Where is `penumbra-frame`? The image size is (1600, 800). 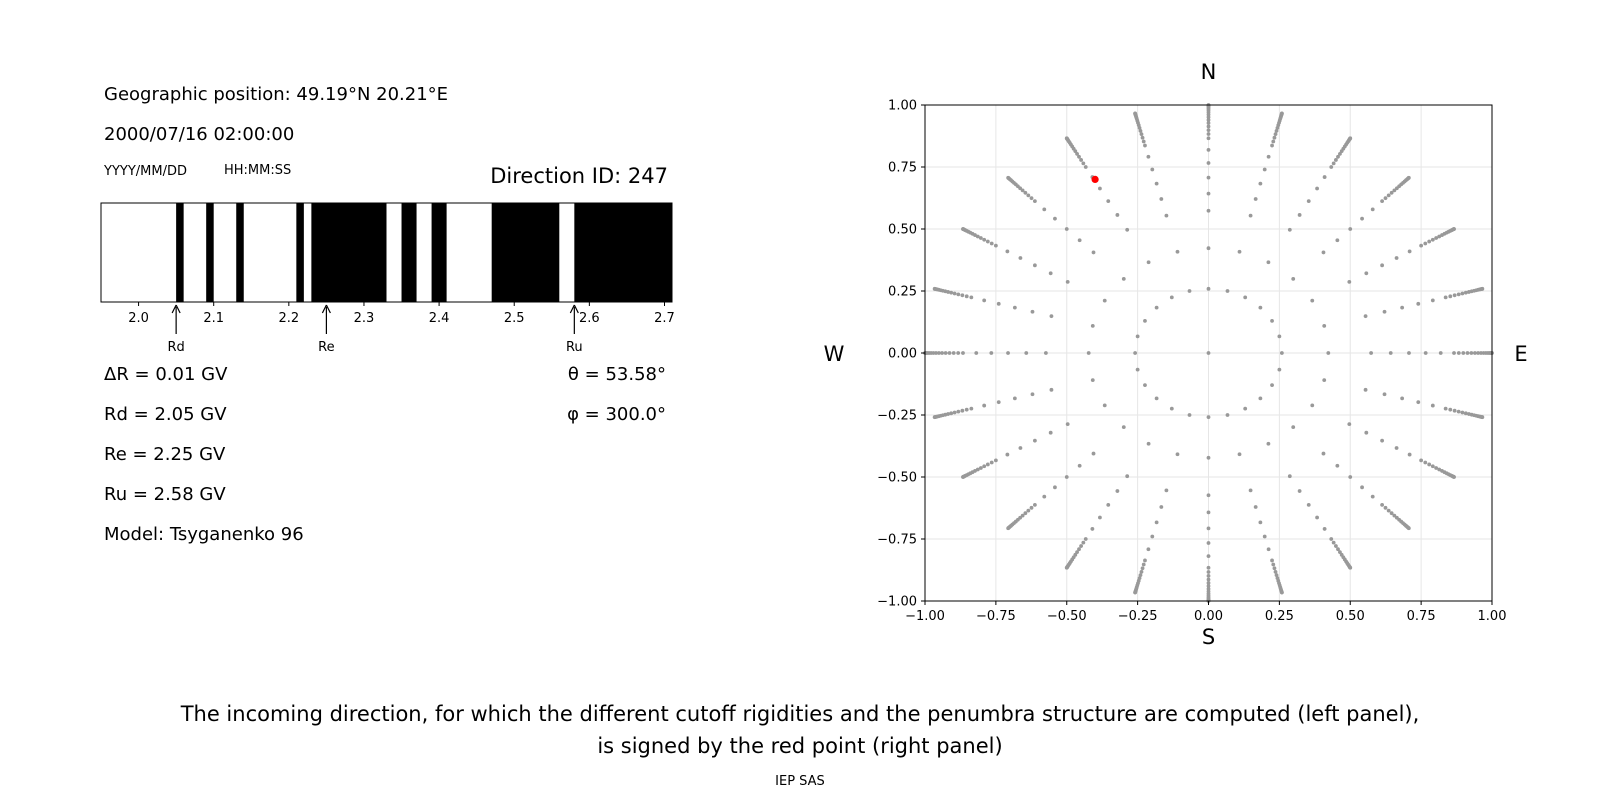
penumbra-frame is located at coordinates (386, 252).